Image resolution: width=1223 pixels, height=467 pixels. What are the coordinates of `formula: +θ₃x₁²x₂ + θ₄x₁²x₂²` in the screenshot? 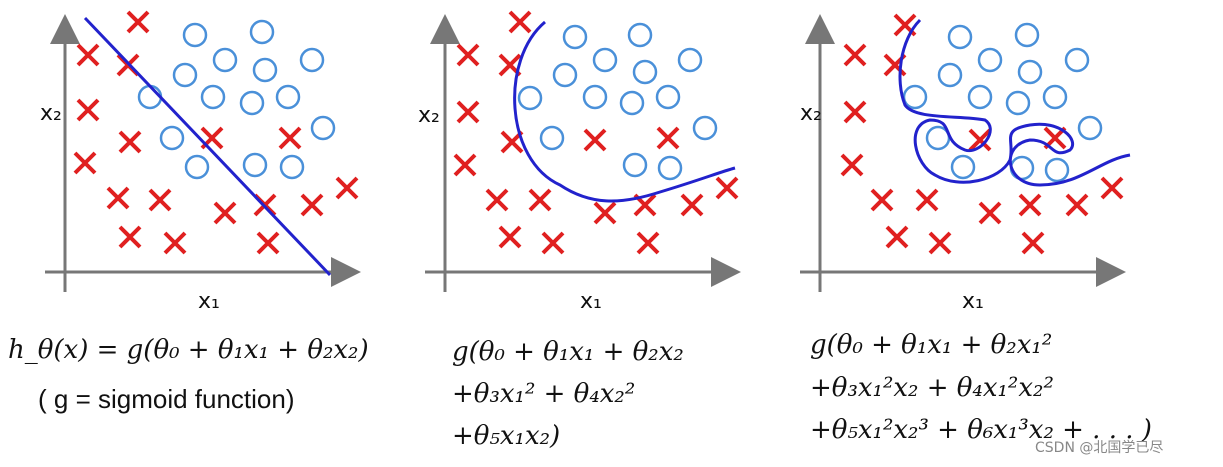 It's located at (932, 388).